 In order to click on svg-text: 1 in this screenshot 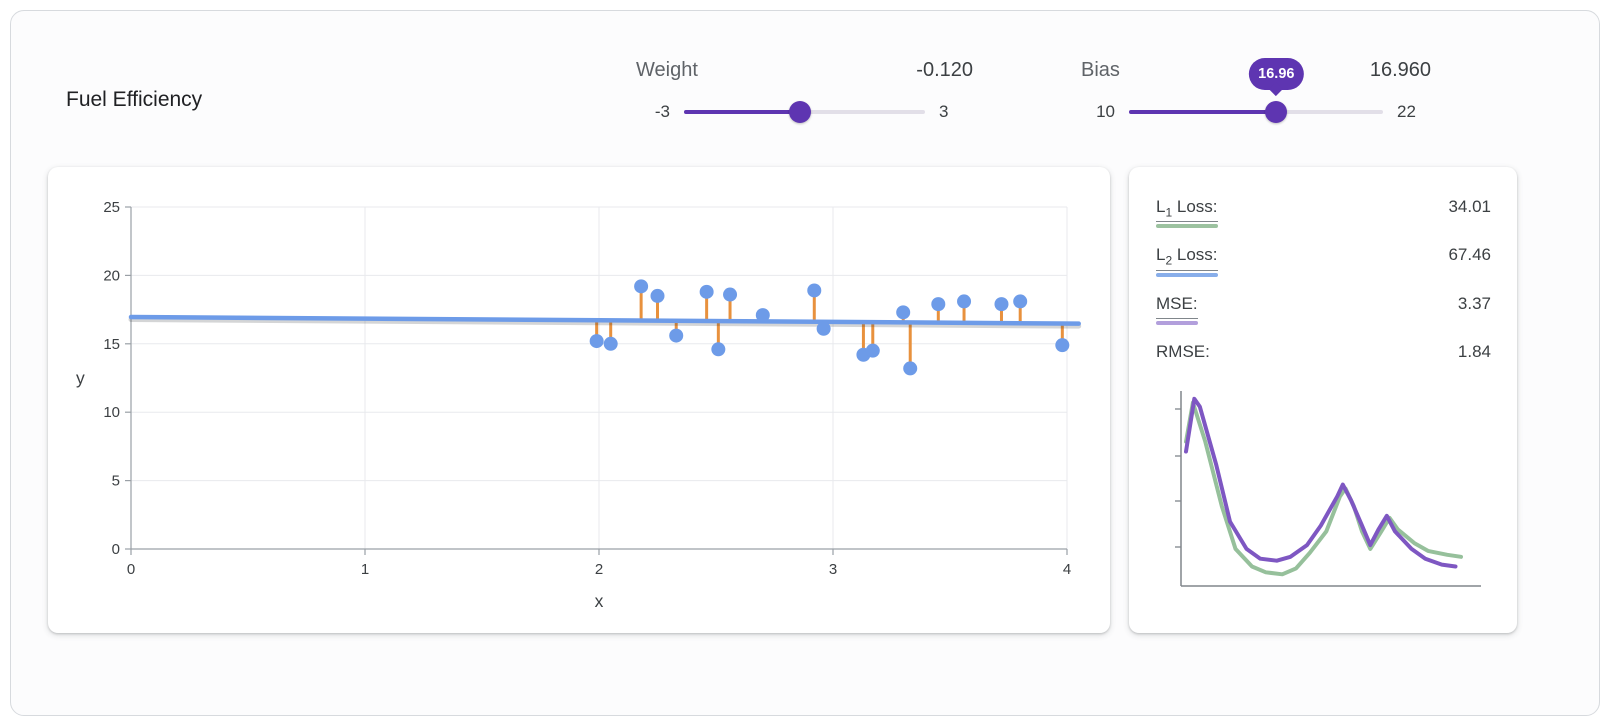, I will do `click(365, 569)`.